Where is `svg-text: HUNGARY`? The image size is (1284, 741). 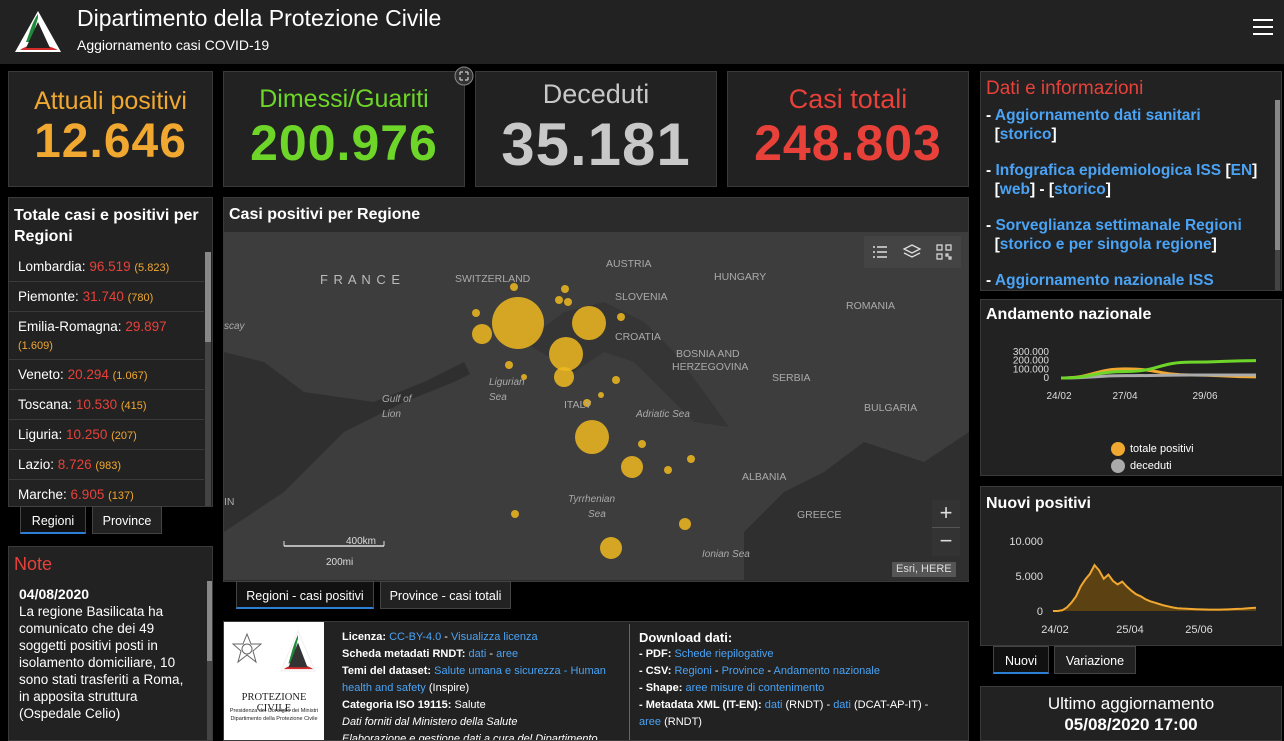
svg-text: HUNGARY is located at coordinates (740, 277).